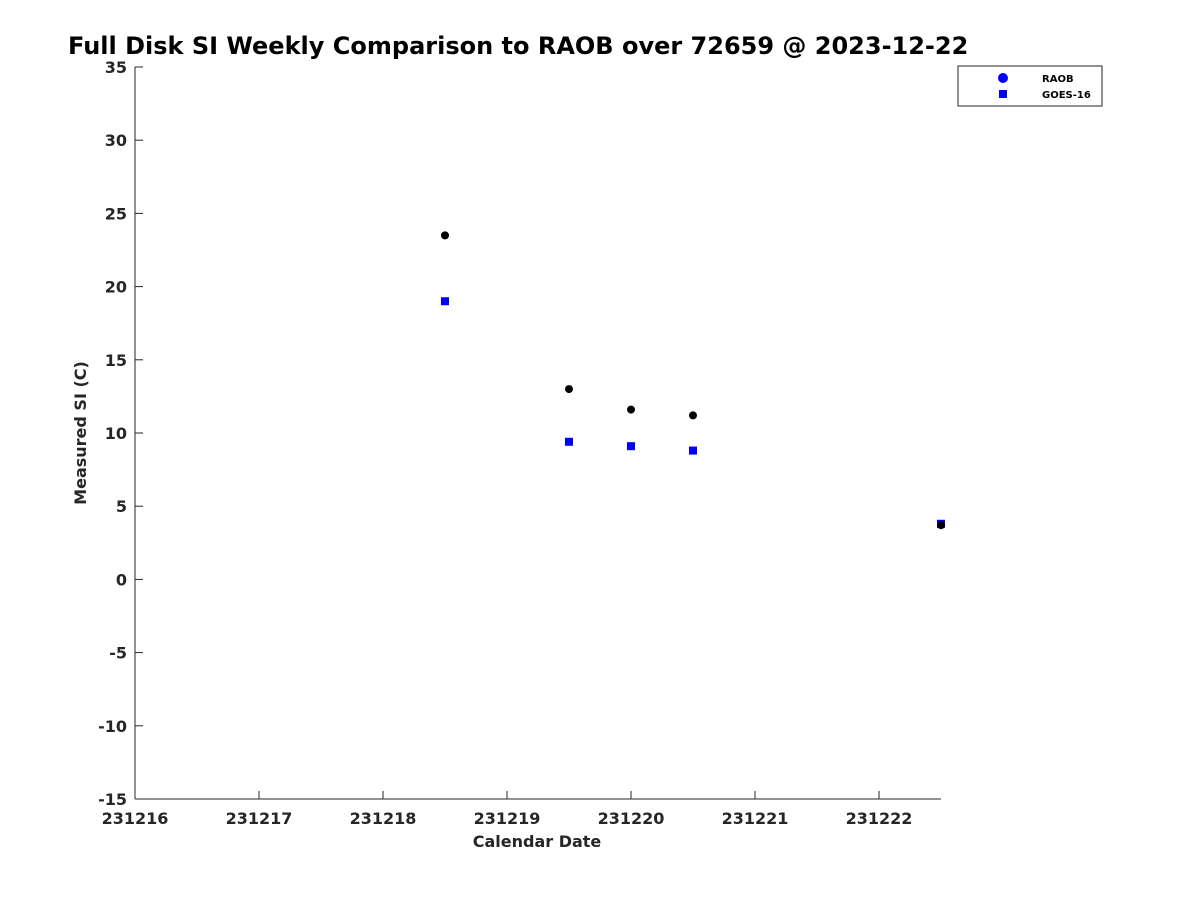 This screenshot has width=1200, height=900. I want to click on x-tick-label: 231219, so click(507, 818).